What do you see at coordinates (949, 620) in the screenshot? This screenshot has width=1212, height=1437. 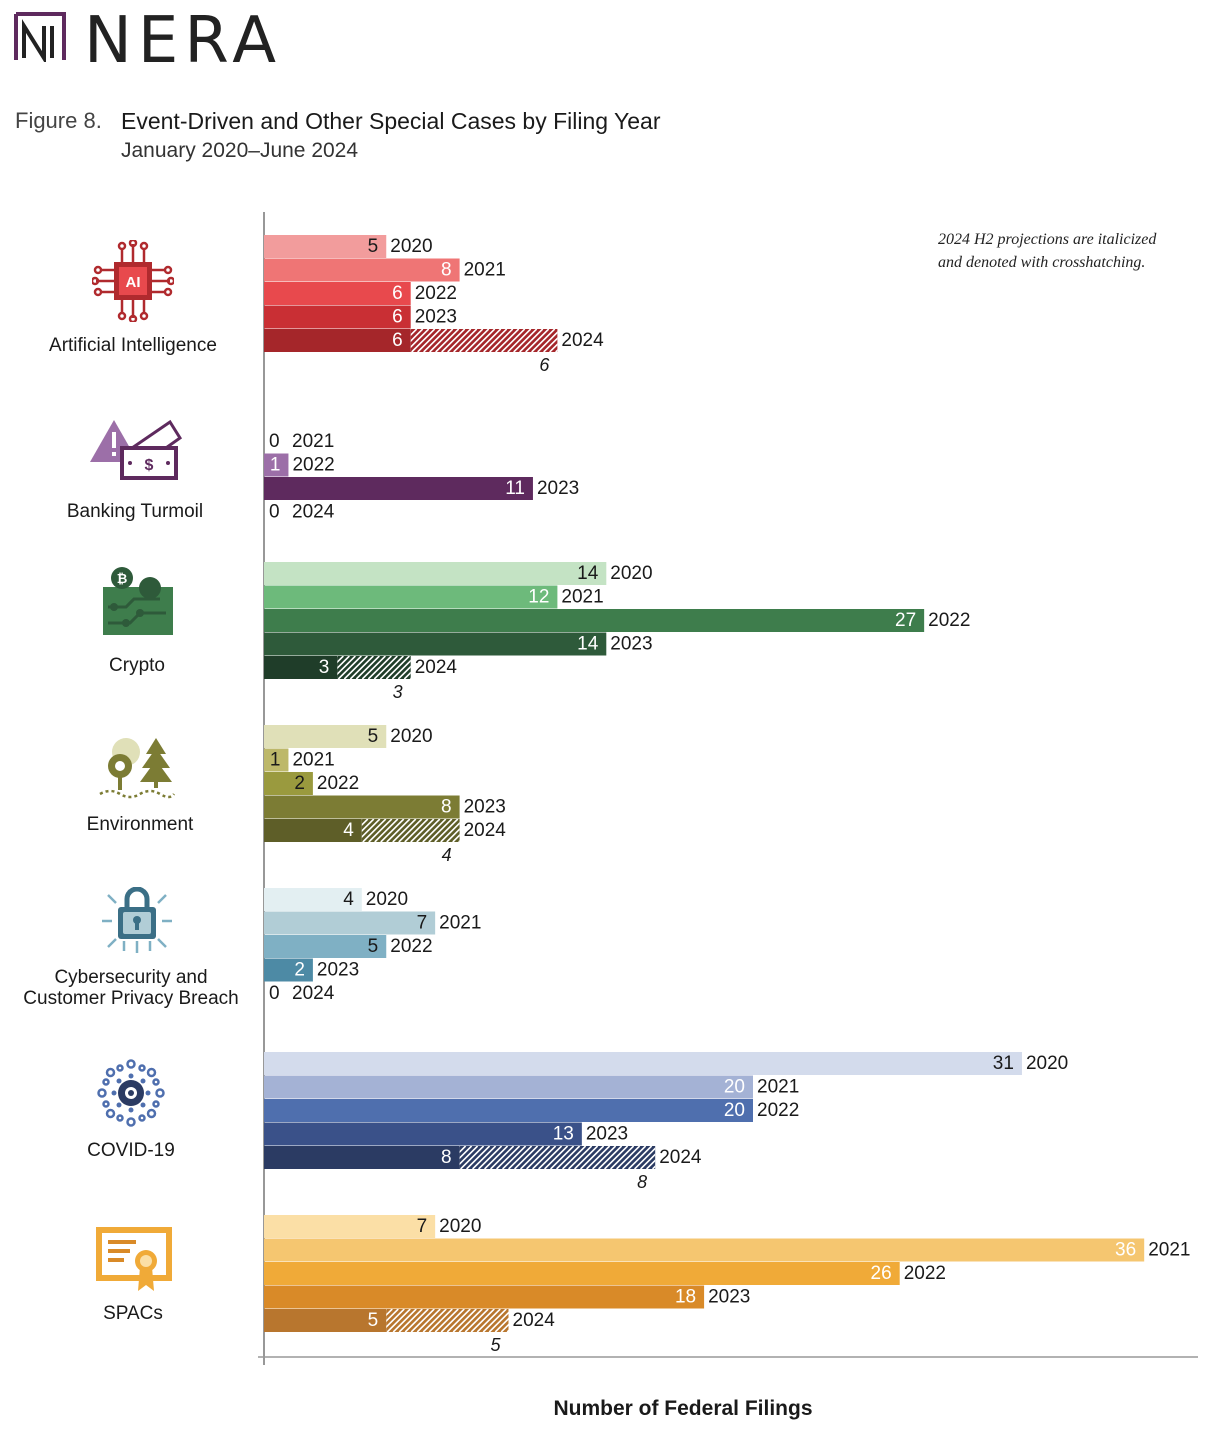 I see `year-label-crypto-2022: 2022` at bounding box center [949, 620].